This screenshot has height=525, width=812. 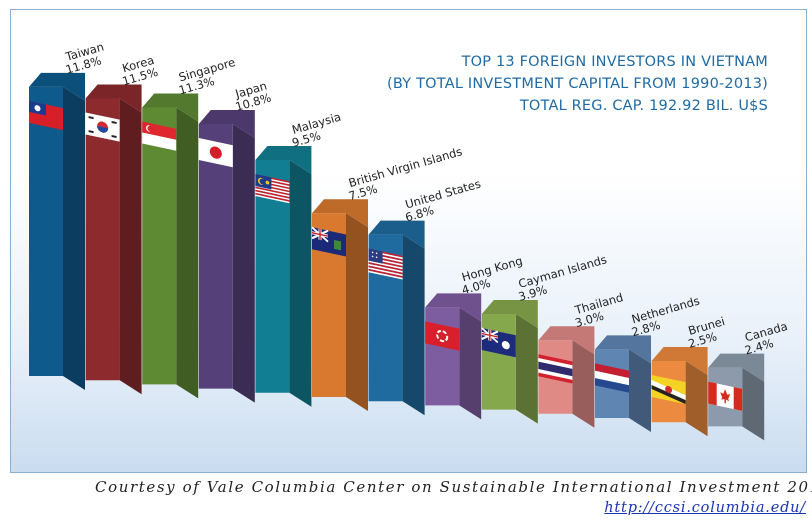 I want to click on us-flag, so click(x=385, y=264).